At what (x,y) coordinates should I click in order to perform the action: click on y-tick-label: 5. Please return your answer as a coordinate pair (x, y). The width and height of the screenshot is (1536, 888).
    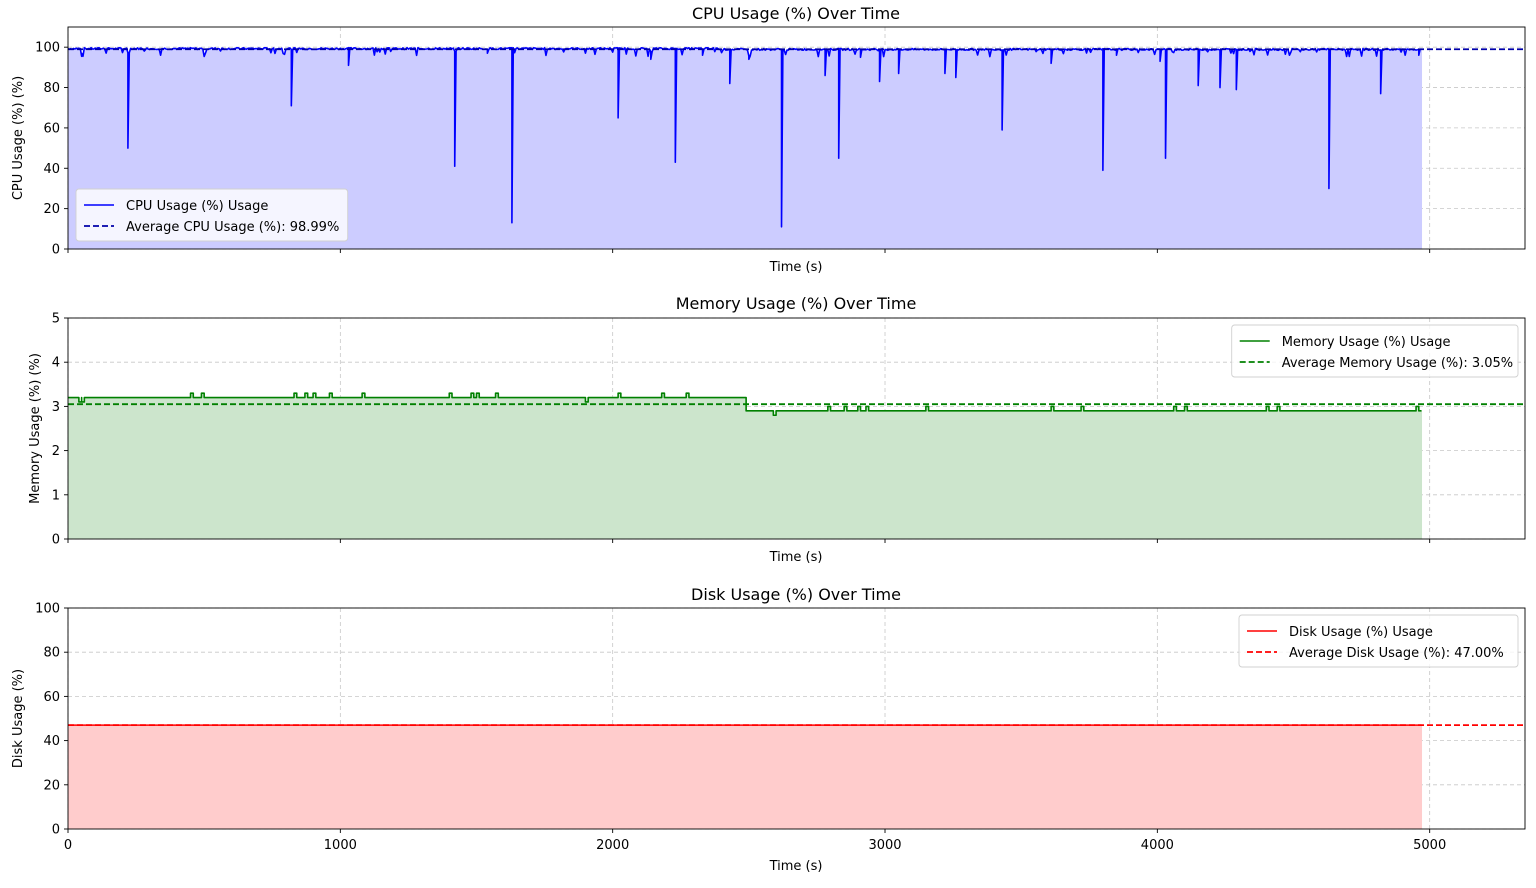
    Looking at the image, I should click on (56, 319).